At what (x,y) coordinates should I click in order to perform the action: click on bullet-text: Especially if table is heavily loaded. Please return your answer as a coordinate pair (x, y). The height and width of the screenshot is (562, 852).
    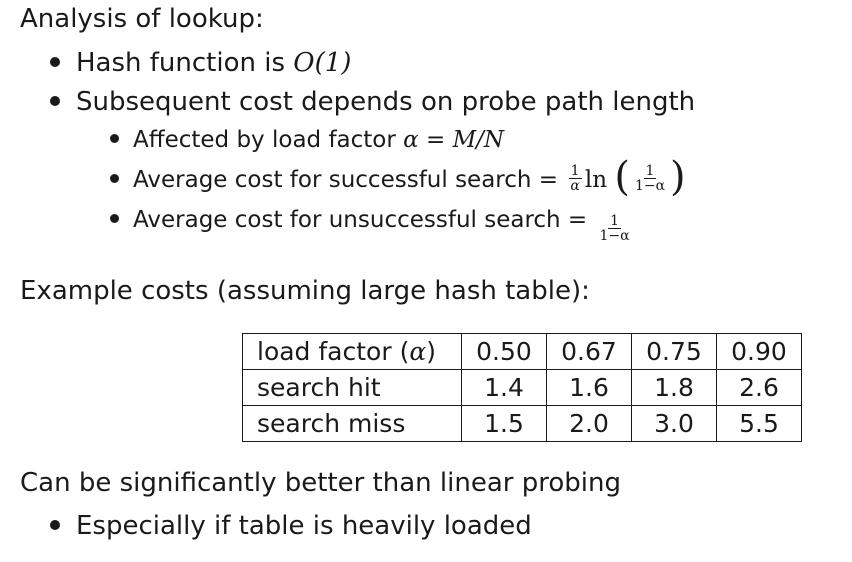
    Looking at the image, I should click on (304, 526).